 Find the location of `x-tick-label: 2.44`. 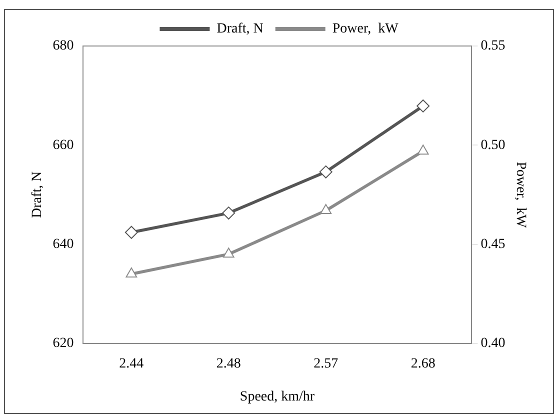

x-tick-label: 2.44 is located at coordinates (131, 364).